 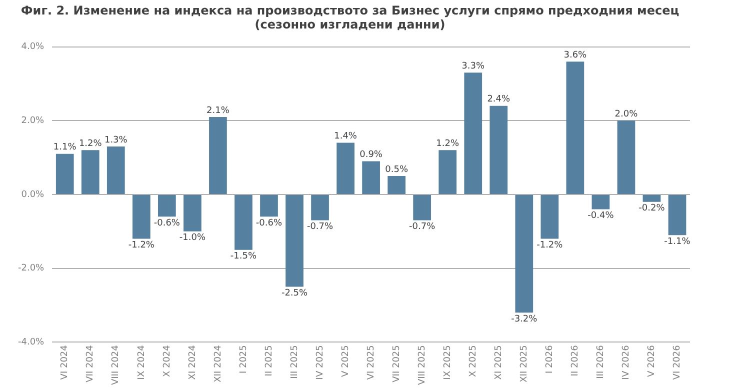 What do you see at coordinates (269, 360) in the screenshot?
I see `x-tick-label: II 2025` at bounding box center [269, 360].